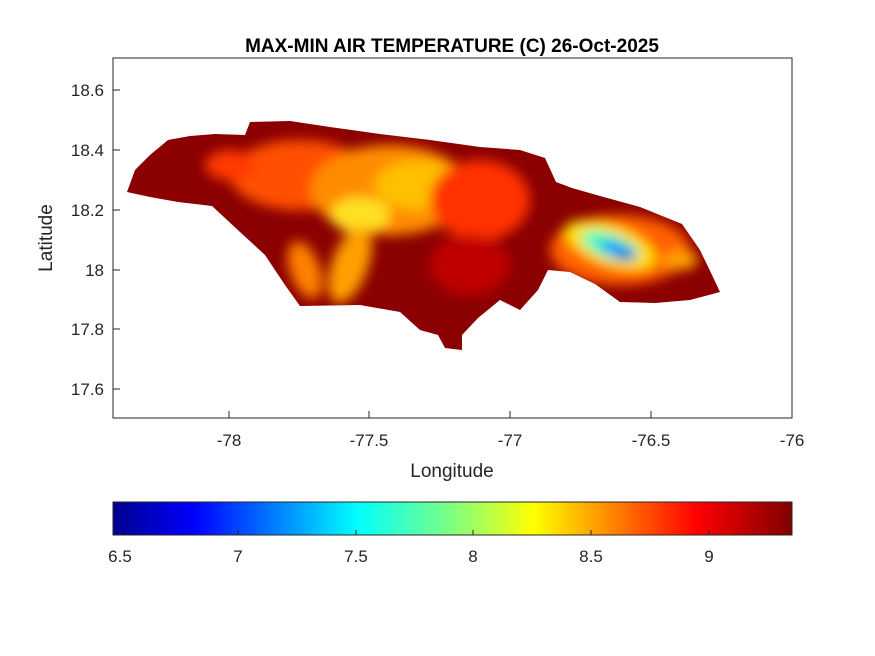 This screenshot has height=656, width=875. I want to click on x-tick-label: -76.5, so click(651, 440).